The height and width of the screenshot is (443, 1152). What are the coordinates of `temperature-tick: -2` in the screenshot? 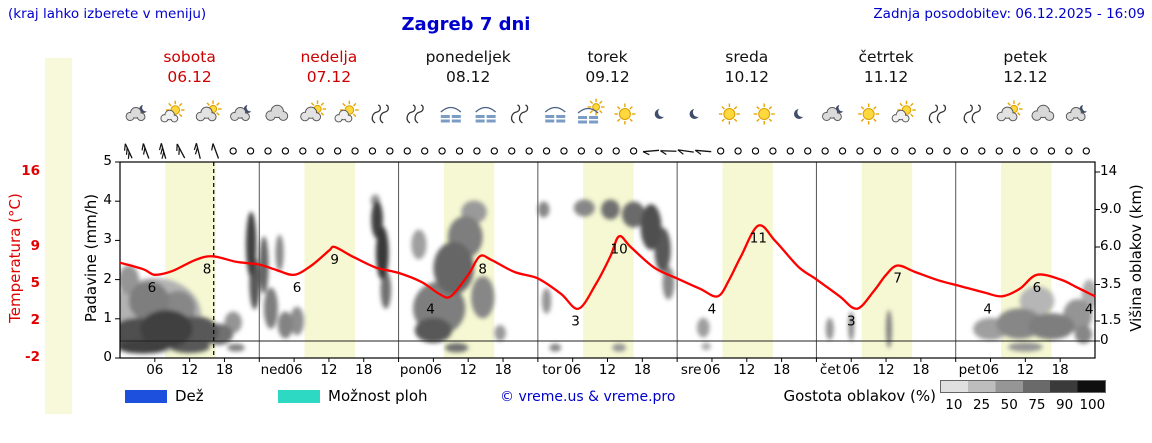 It's located at (32, 357).